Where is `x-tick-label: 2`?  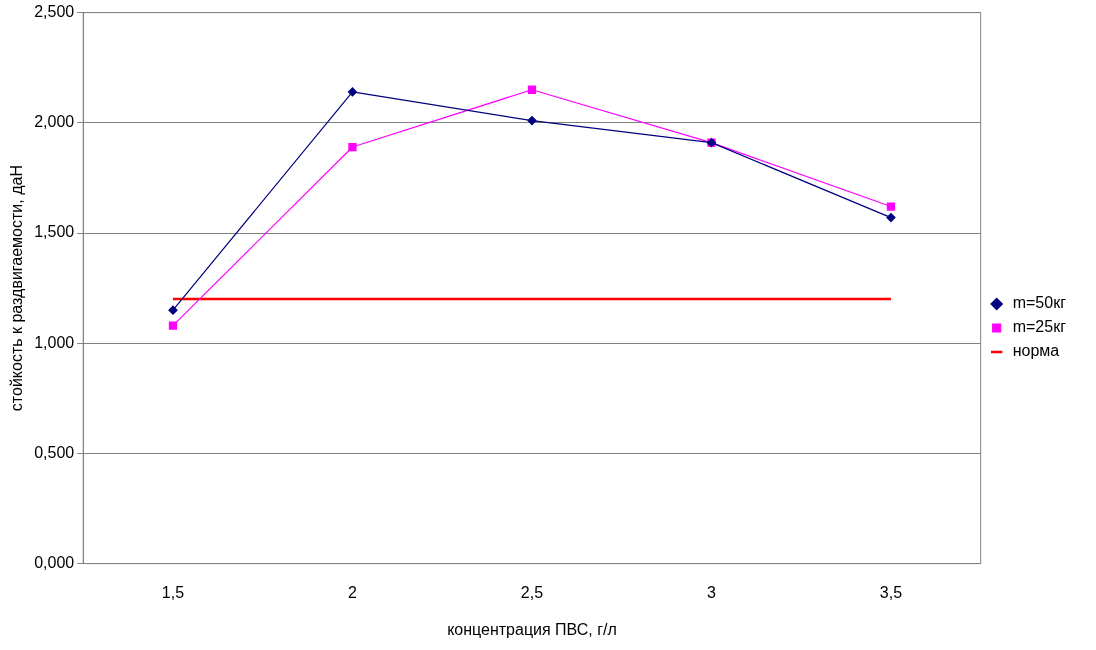
x-tick-label: 2 is located at coordinates (353, 592).